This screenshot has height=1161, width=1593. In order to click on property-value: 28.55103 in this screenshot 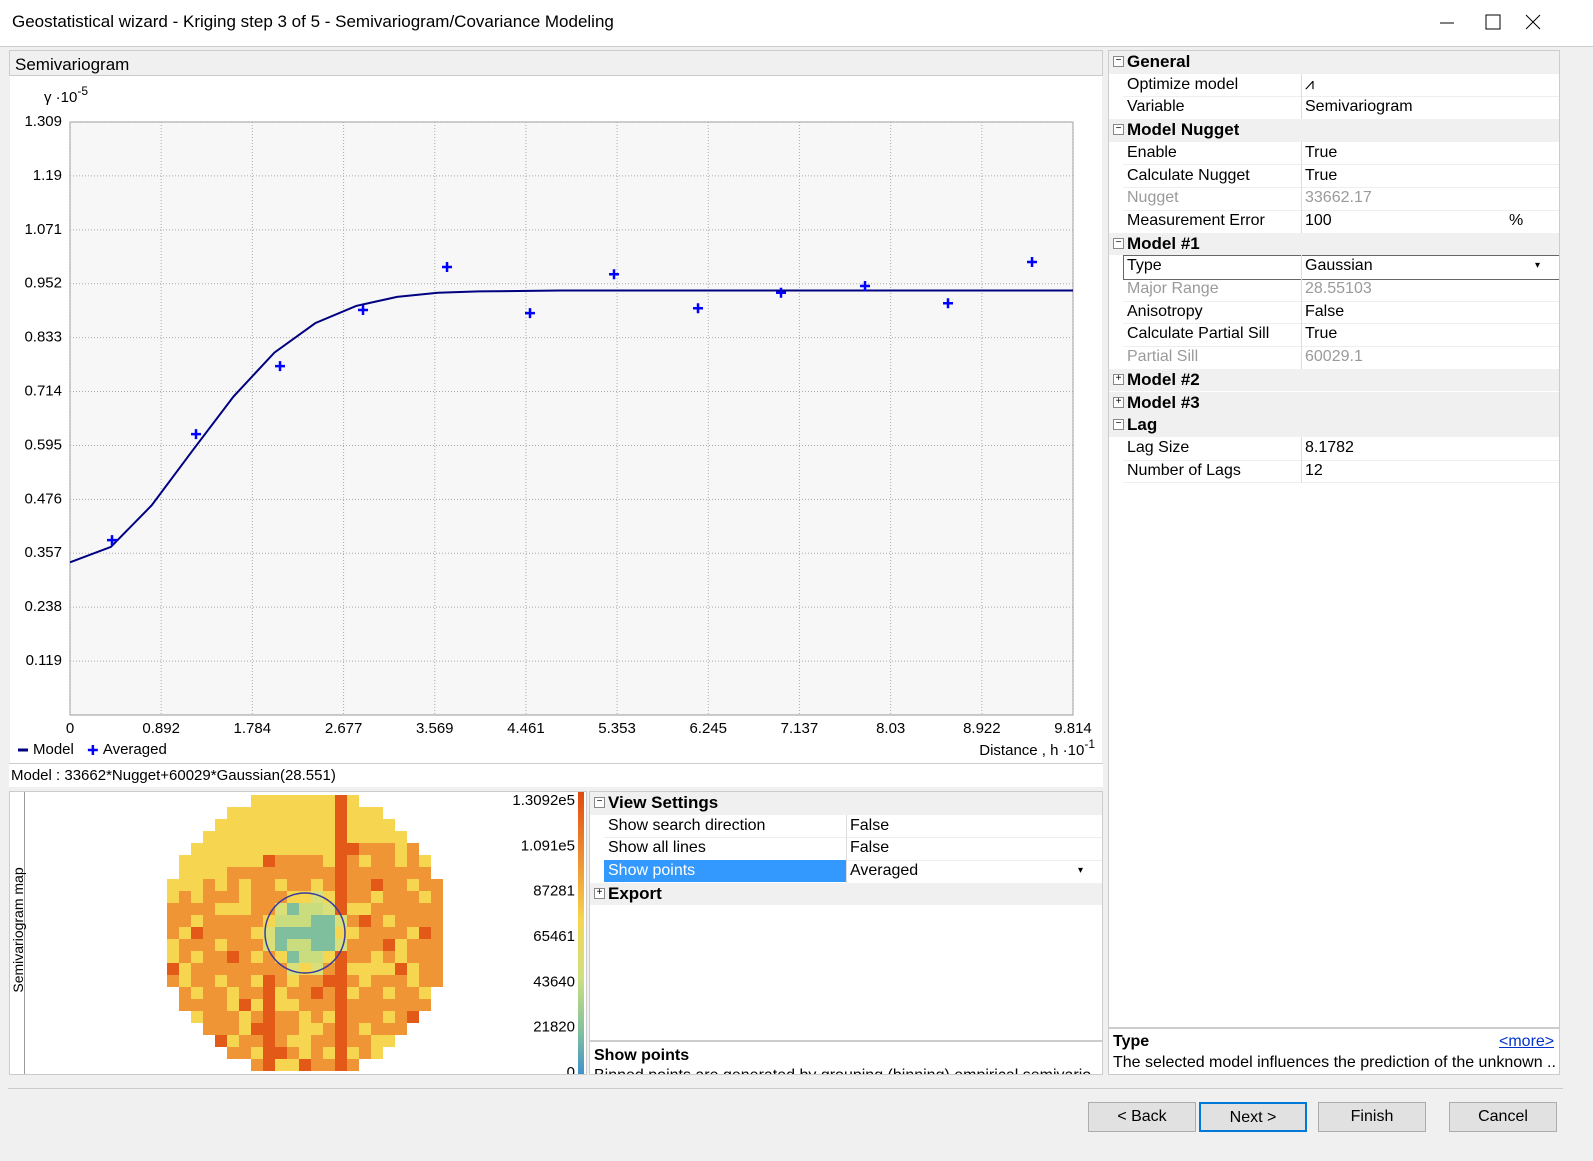, I will do `click(1338, 288)`.